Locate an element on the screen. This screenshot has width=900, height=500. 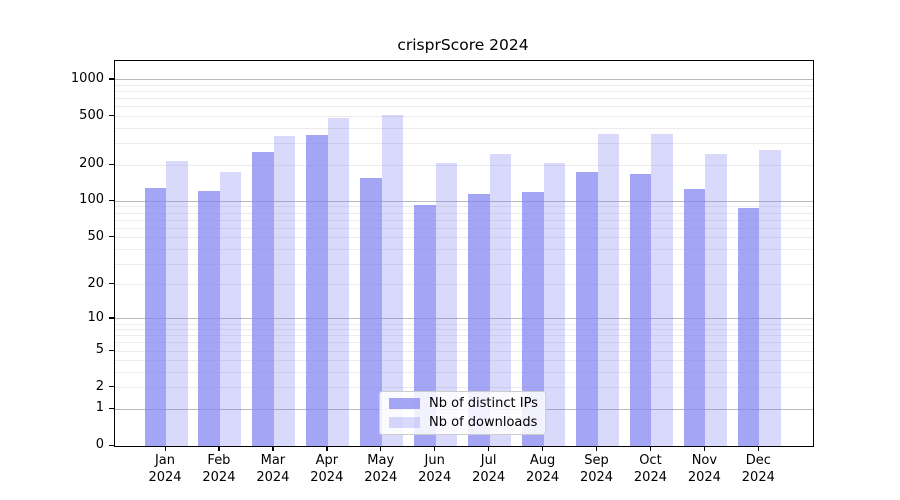
x-tick-label-sep: Sep 2024 is located at coordinates (596, 469).